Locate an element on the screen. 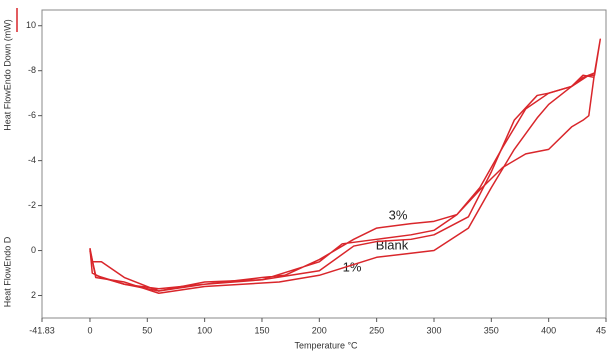 The image size is (613, 353). y-tick-label: -2 is located at coordinates (32, 205).